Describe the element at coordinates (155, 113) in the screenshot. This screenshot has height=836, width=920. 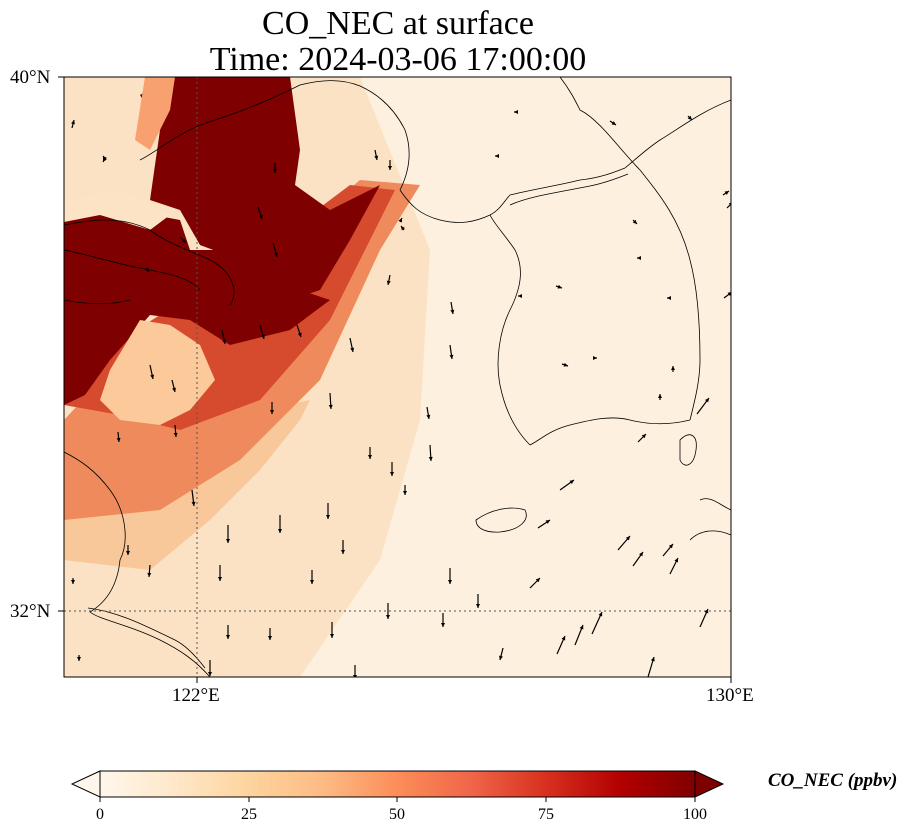
I see `plume-edge-north` at that location.